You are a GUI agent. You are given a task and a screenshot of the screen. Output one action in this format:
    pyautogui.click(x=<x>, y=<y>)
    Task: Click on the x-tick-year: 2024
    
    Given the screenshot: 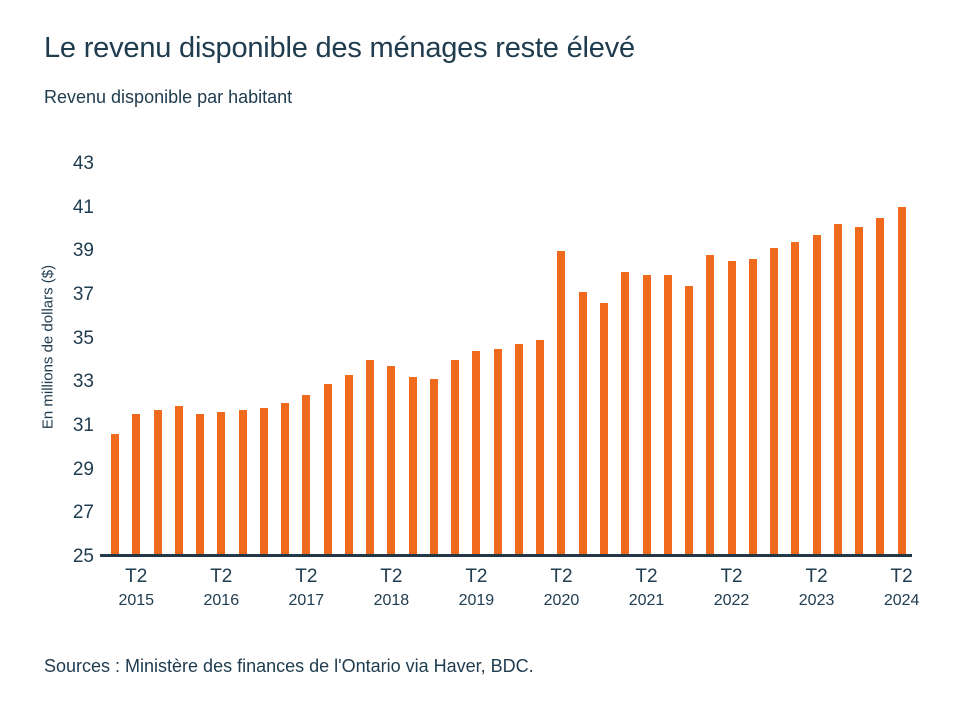 What is the action you would take?
    pyautogui.click(x=901, y=600)
    